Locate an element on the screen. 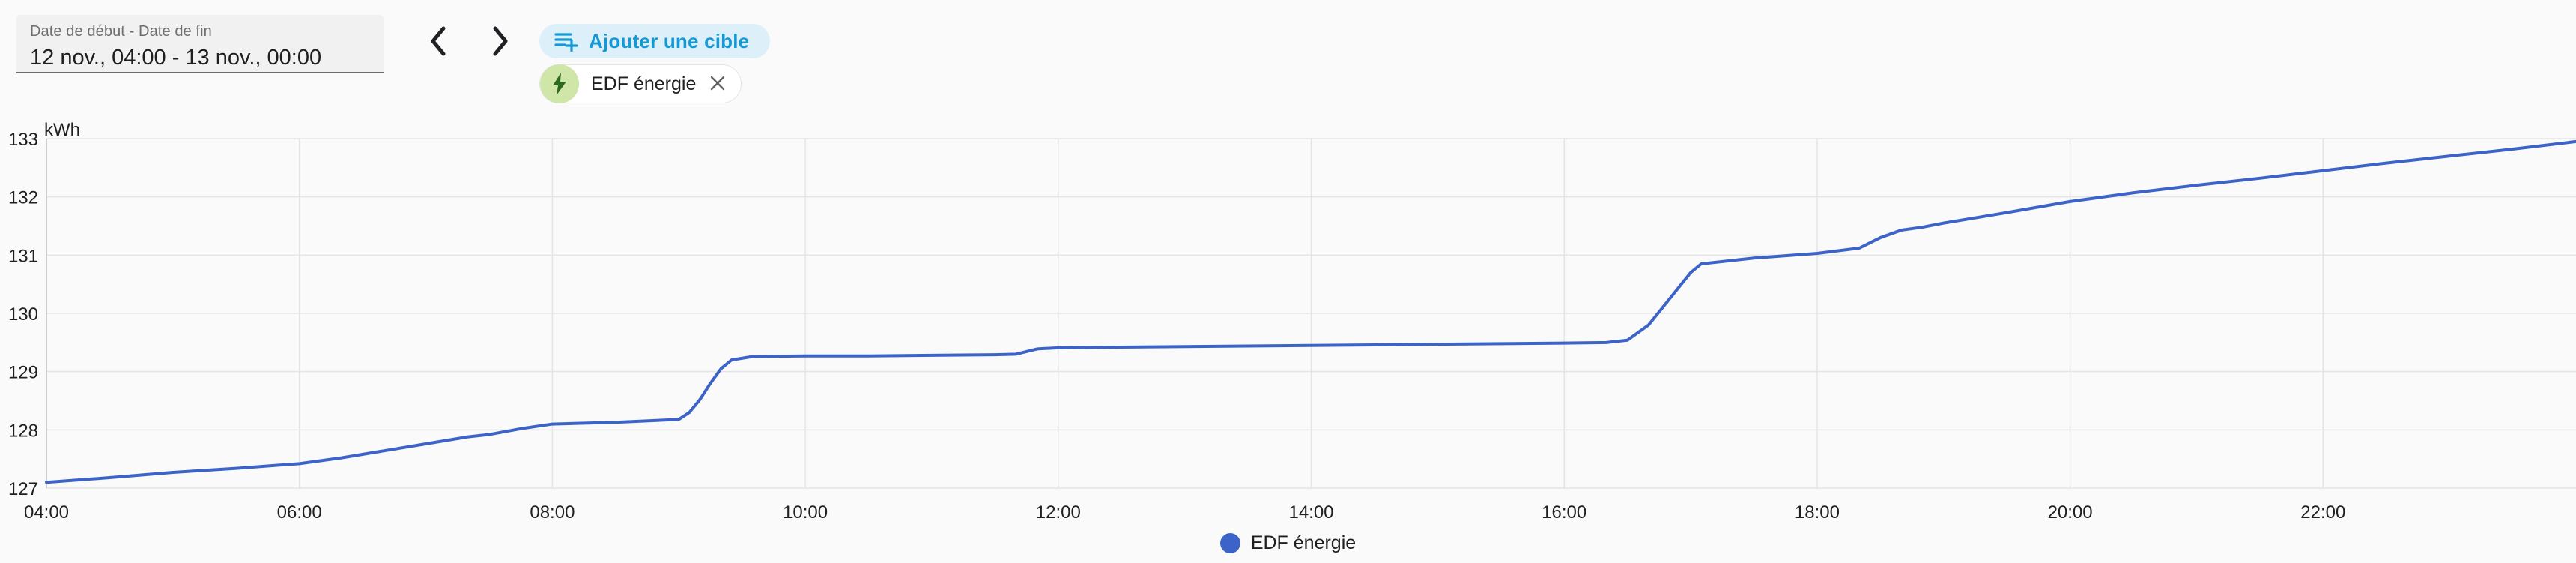  chevron-right-icon is located at coordinates (501, 41).